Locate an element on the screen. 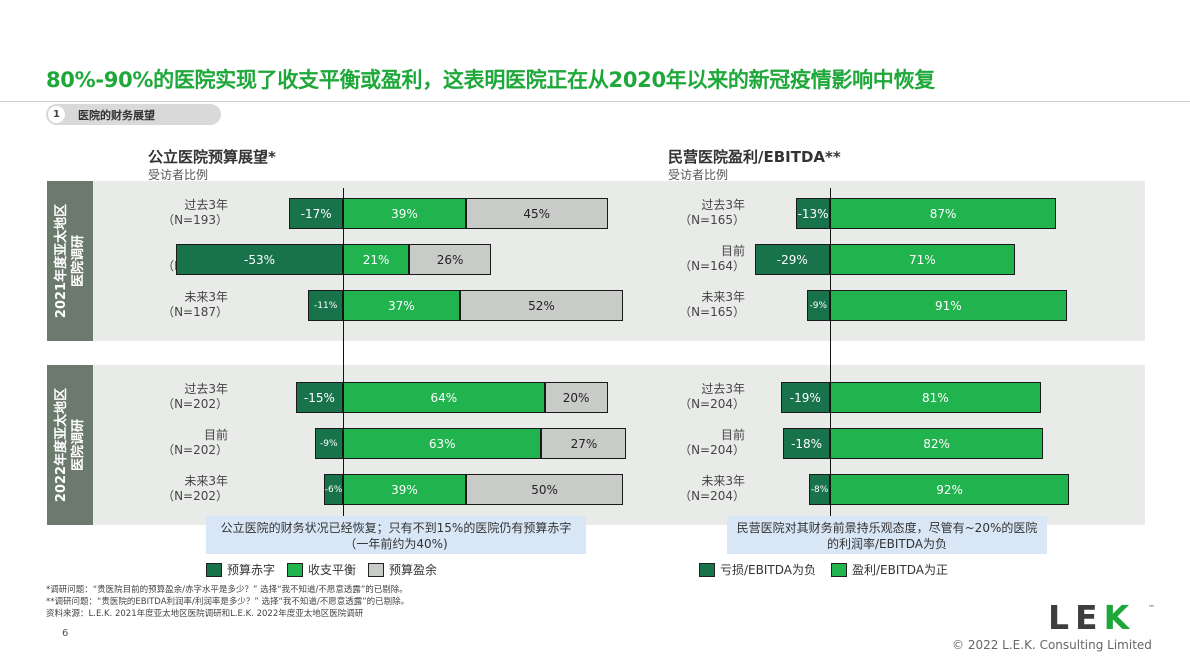  private-bar-balance: 87% is located at coordinates (943, 213).